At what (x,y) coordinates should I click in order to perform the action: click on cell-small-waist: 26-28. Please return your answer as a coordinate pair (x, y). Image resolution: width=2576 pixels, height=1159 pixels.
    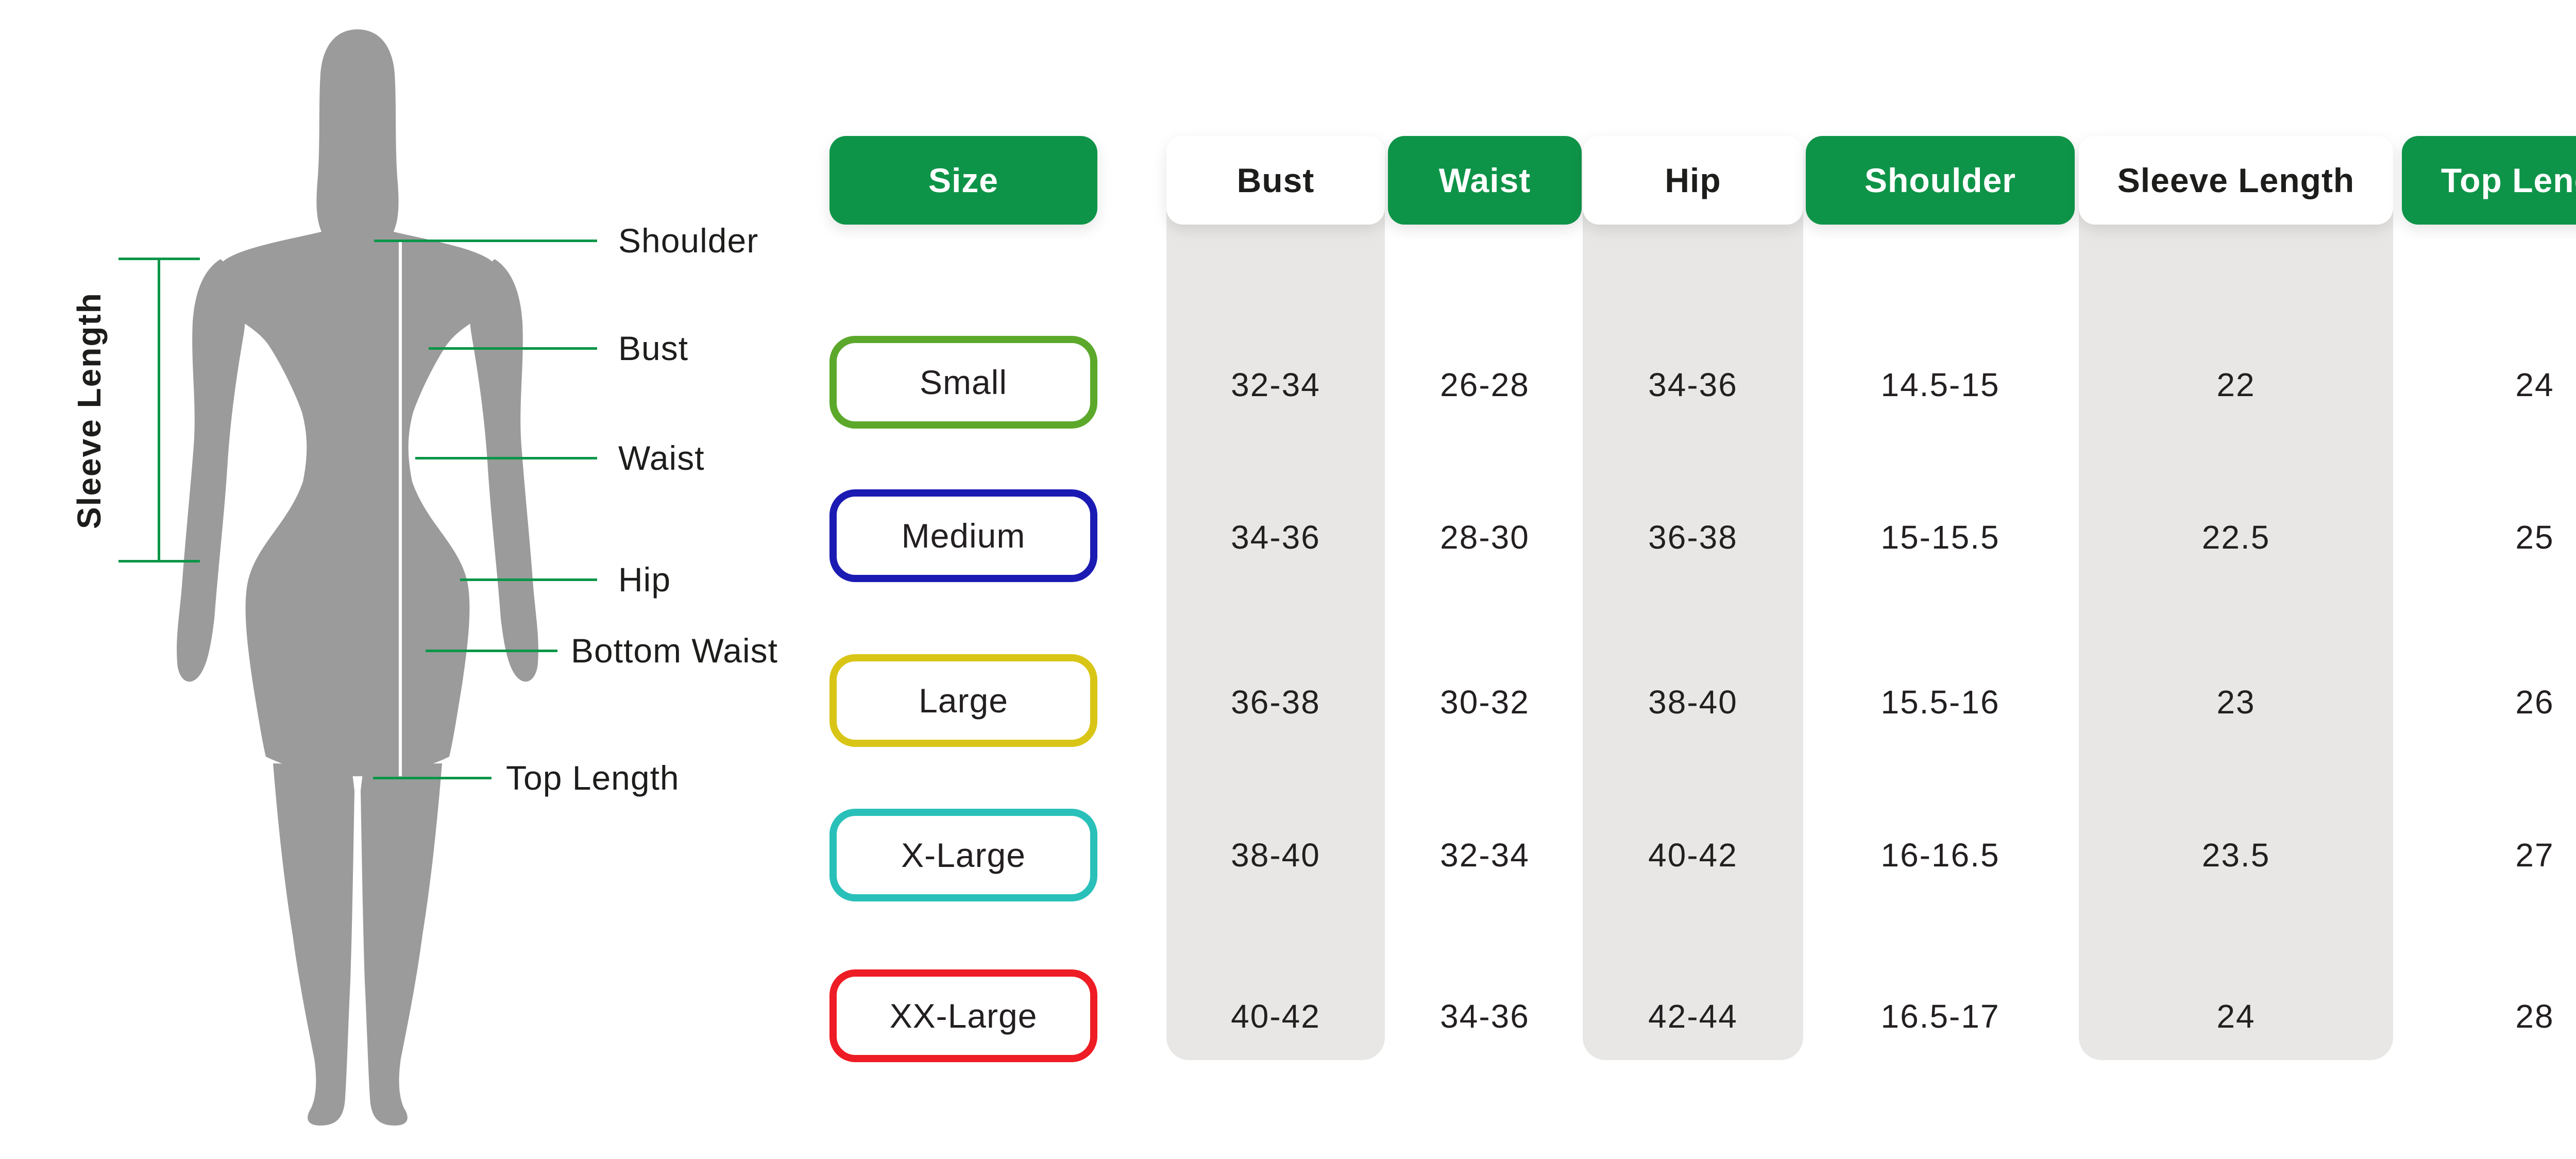
    Looking at the image, I should click on (1485, 384).